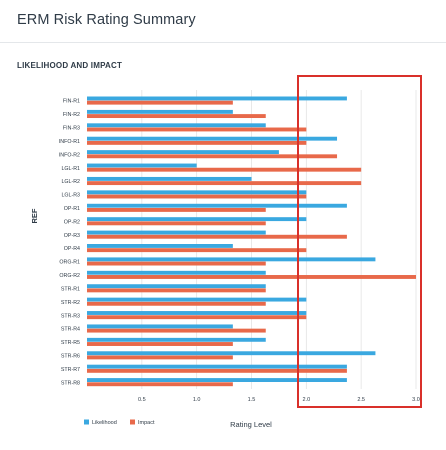 The image size is (446, 450). Describe the element at coordinates (231, 259) in the screenshot. I see `bar-likelihood-org-r1` at that location.